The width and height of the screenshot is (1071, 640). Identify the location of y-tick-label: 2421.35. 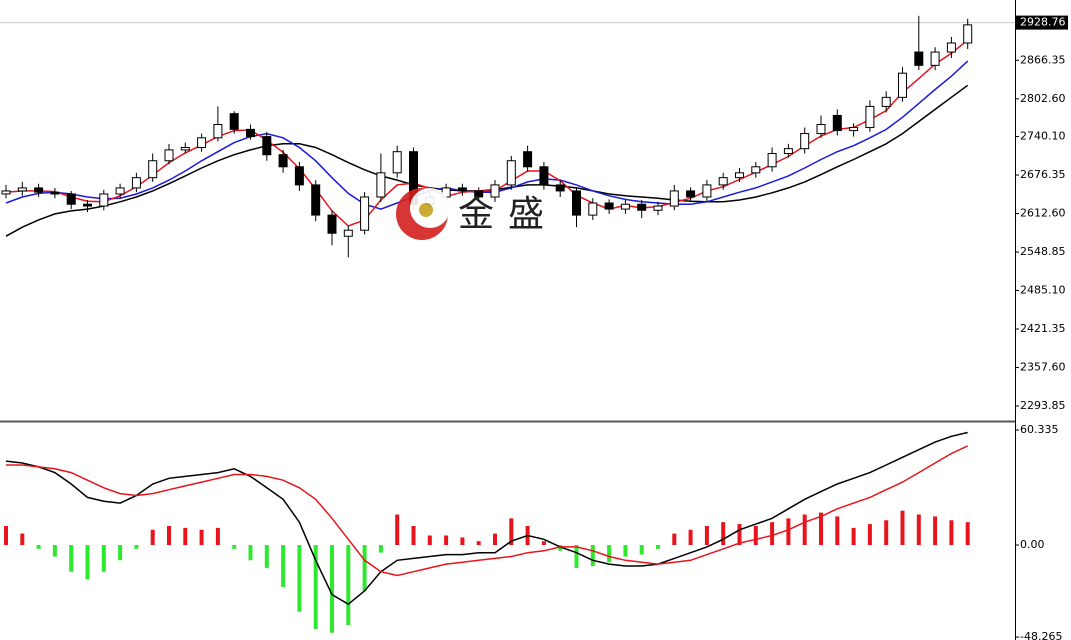
(1043, 328).